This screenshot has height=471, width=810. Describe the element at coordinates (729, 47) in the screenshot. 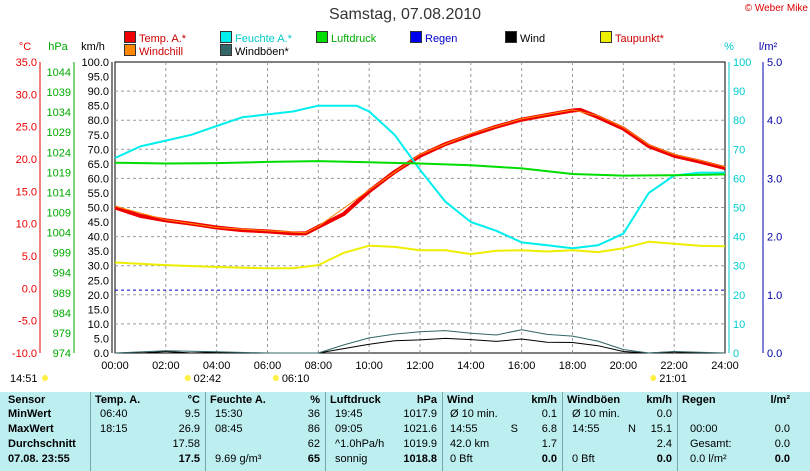

I see `axis-unit-humidity: %` at that location.